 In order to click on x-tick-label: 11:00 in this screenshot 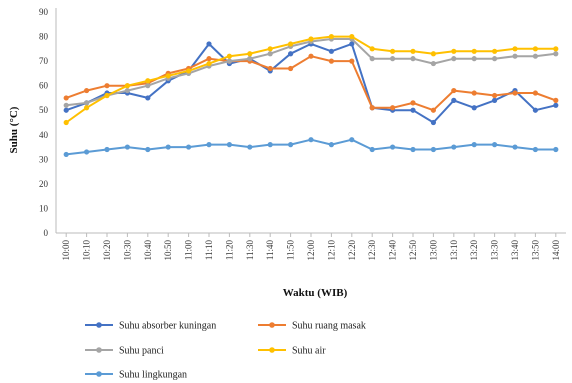, I will do `click(189, 250)`.